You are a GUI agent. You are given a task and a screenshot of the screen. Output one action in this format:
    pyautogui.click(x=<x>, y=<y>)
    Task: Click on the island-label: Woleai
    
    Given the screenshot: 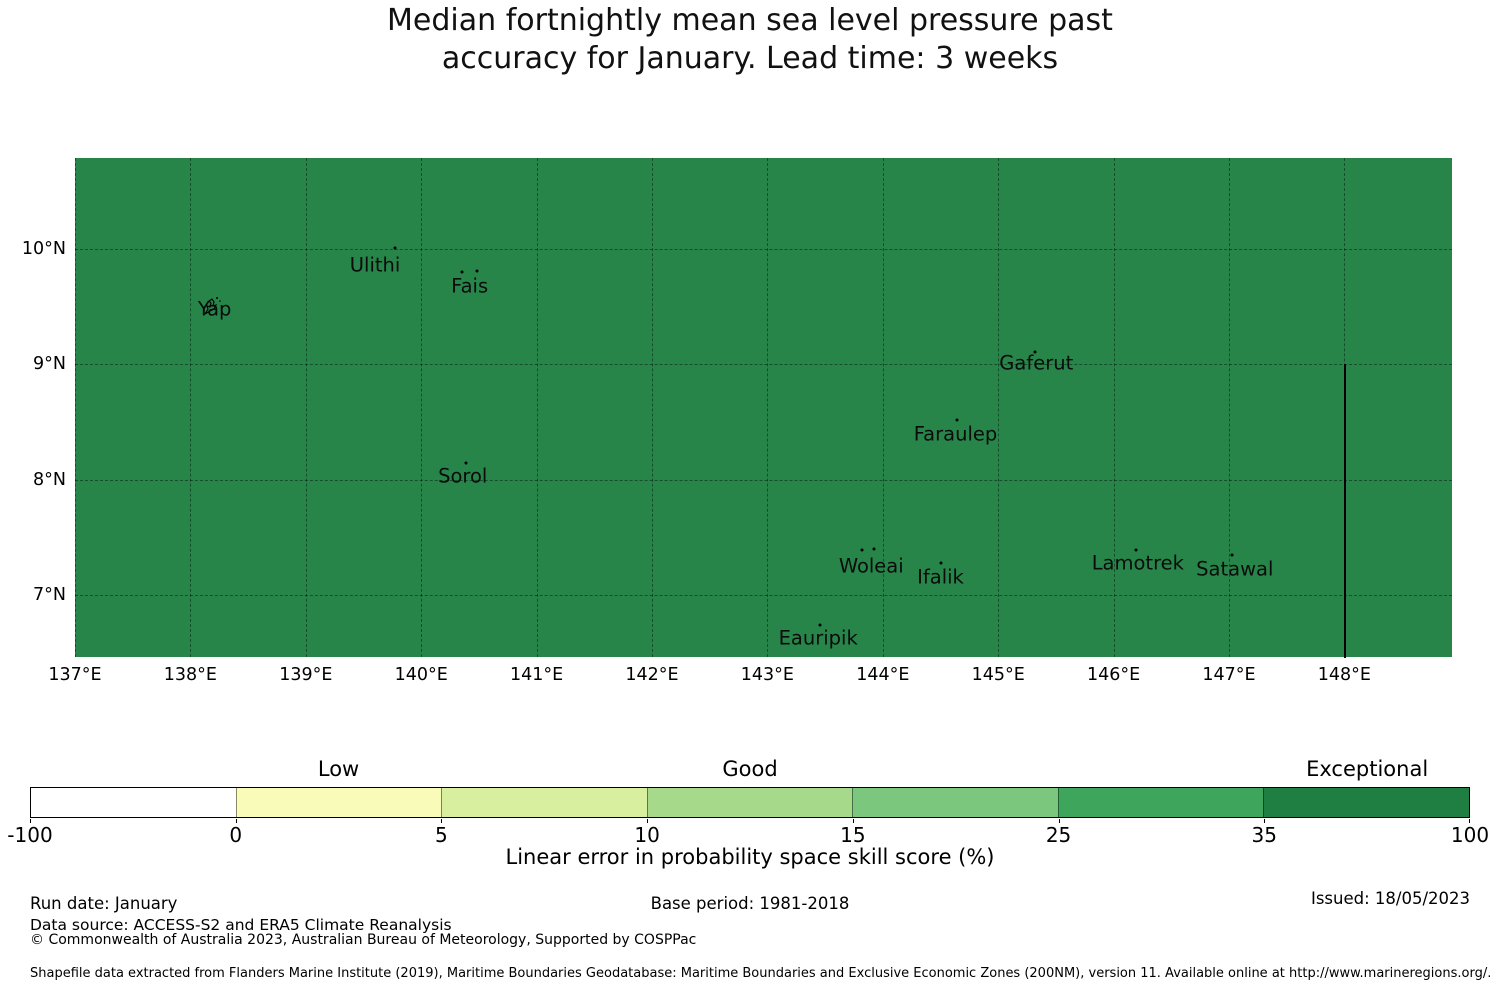 What is the action you would take?
    pyautogui.click(x=871, y=566)
    